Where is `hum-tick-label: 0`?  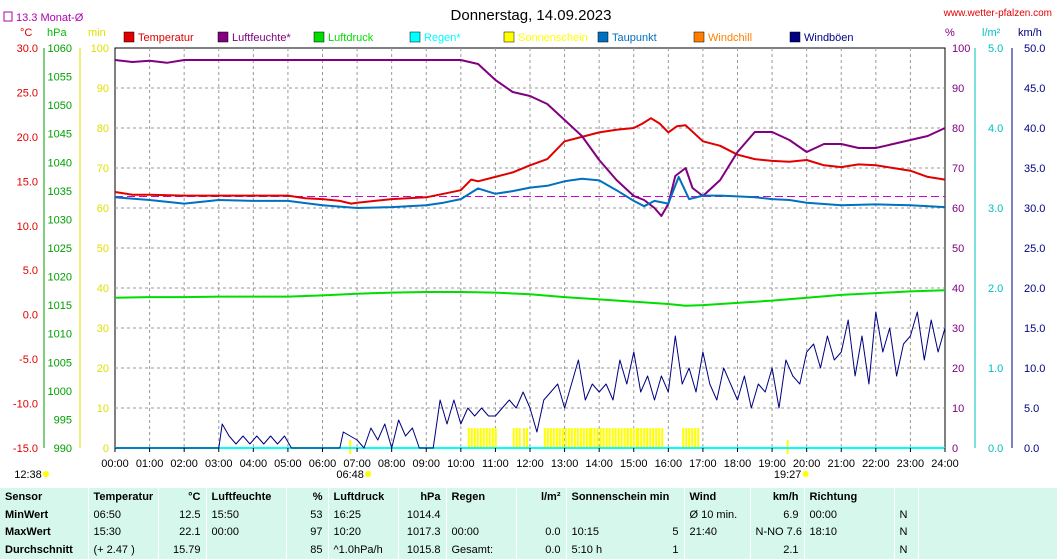
hum-tick-label: 0 is located at coordinates (955, 449).